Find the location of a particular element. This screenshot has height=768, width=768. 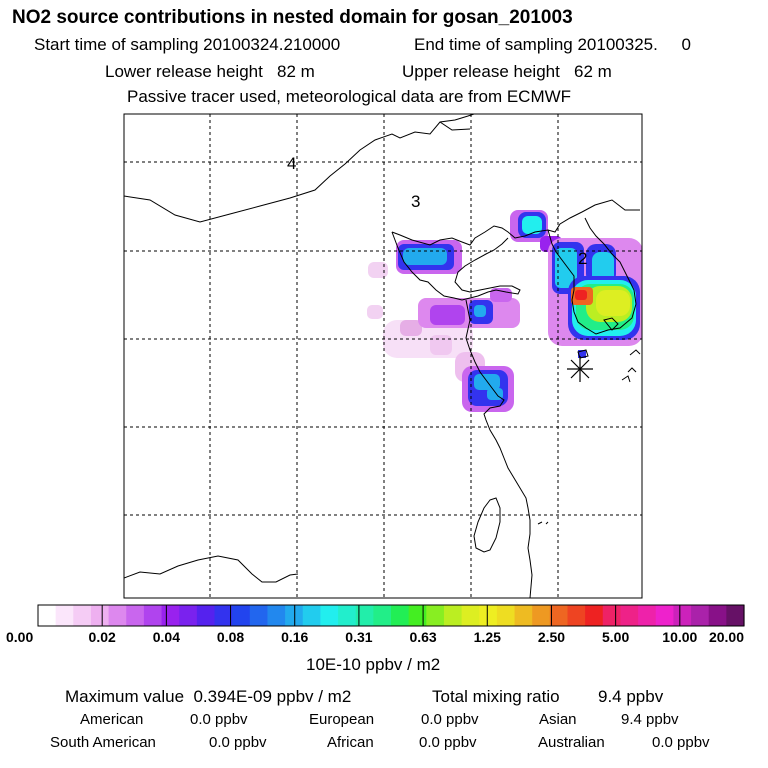

source-european-name: European is located at coordinates (342, 719).